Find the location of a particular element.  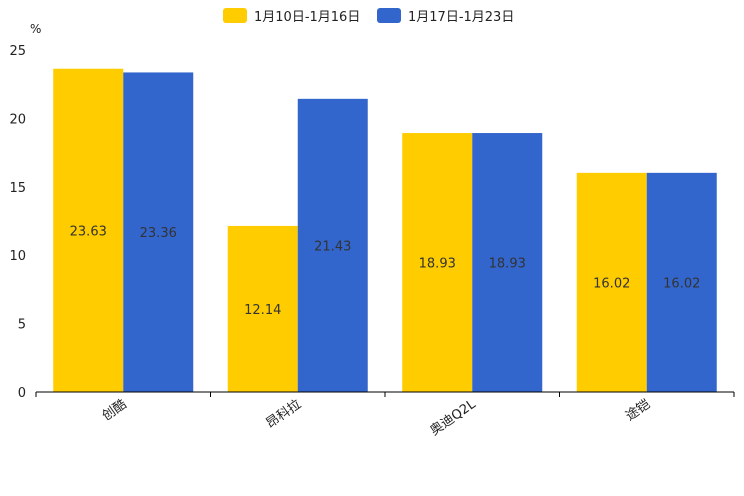

y-tick-label: 25 is located at coordinates (17, 51).